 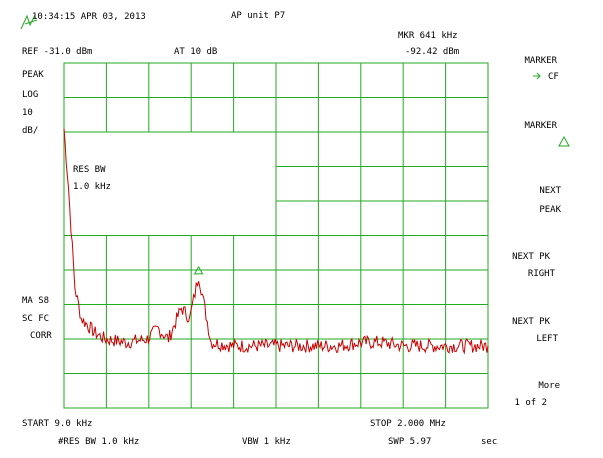 I want to click on softkey-label-line1: NEXT, so click(x=550, y=191).